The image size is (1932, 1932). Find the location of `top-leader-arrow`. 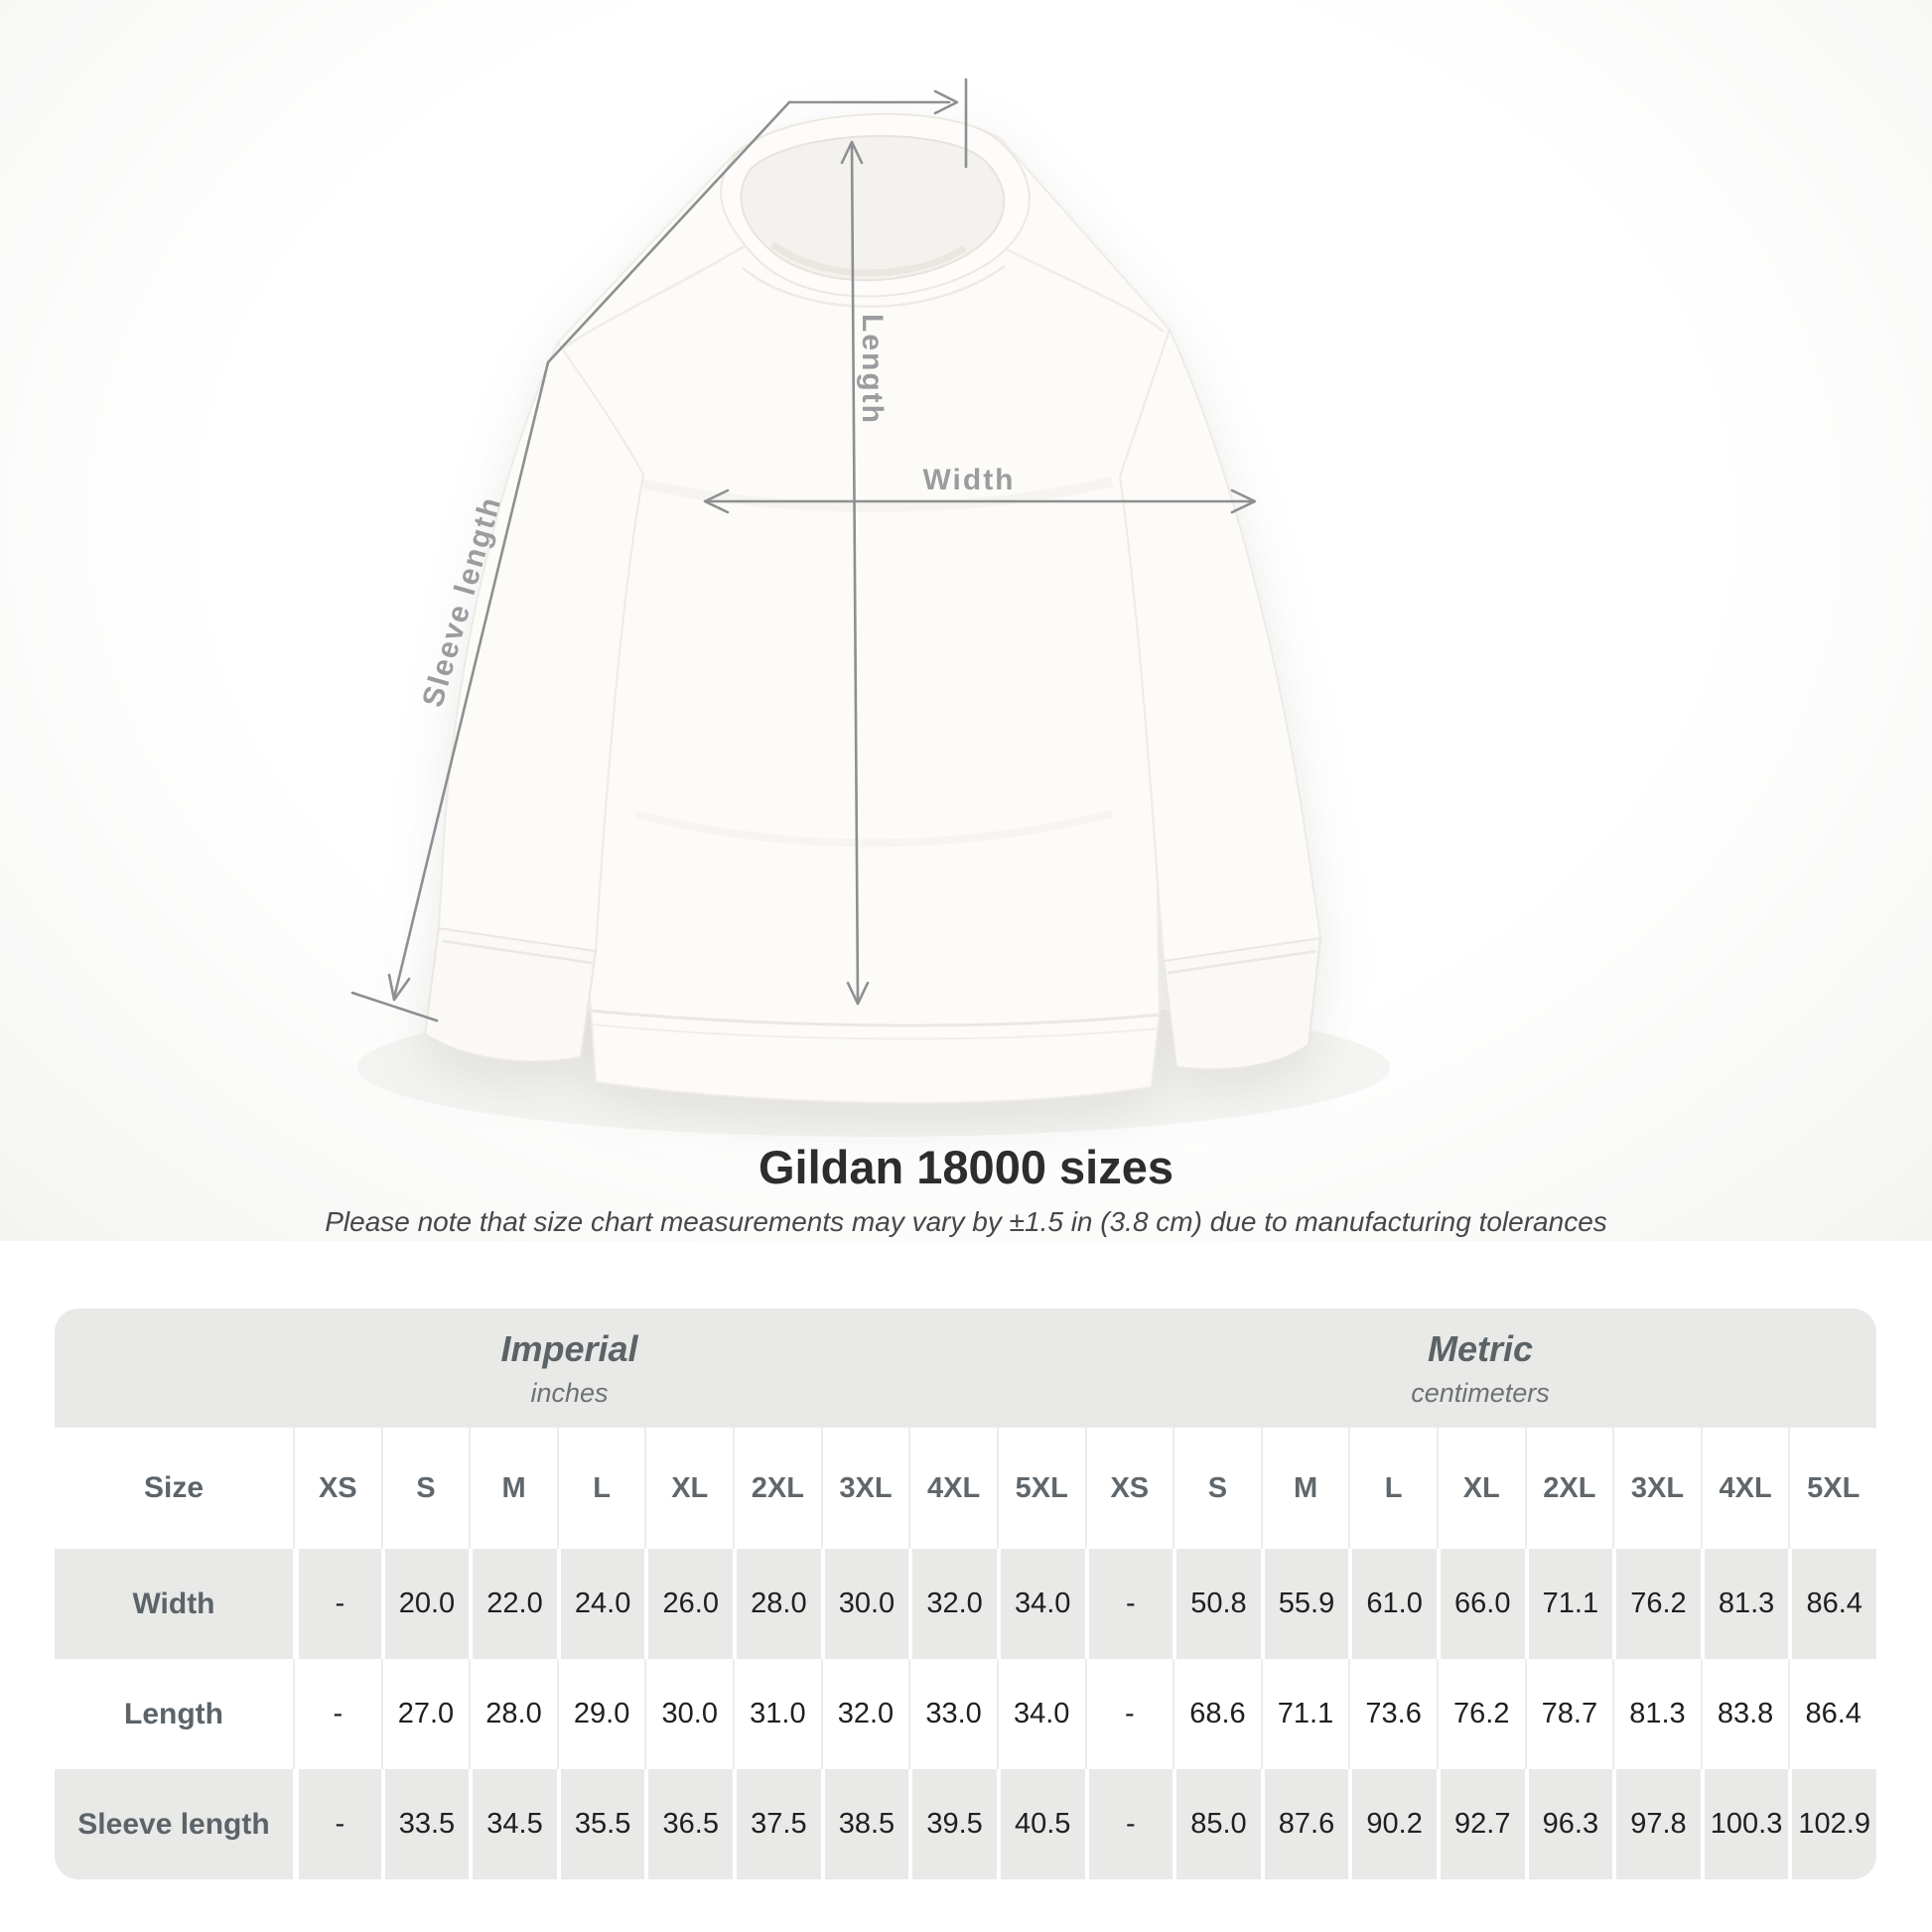

top-leader-arrow is located at coordinates (878, 123).